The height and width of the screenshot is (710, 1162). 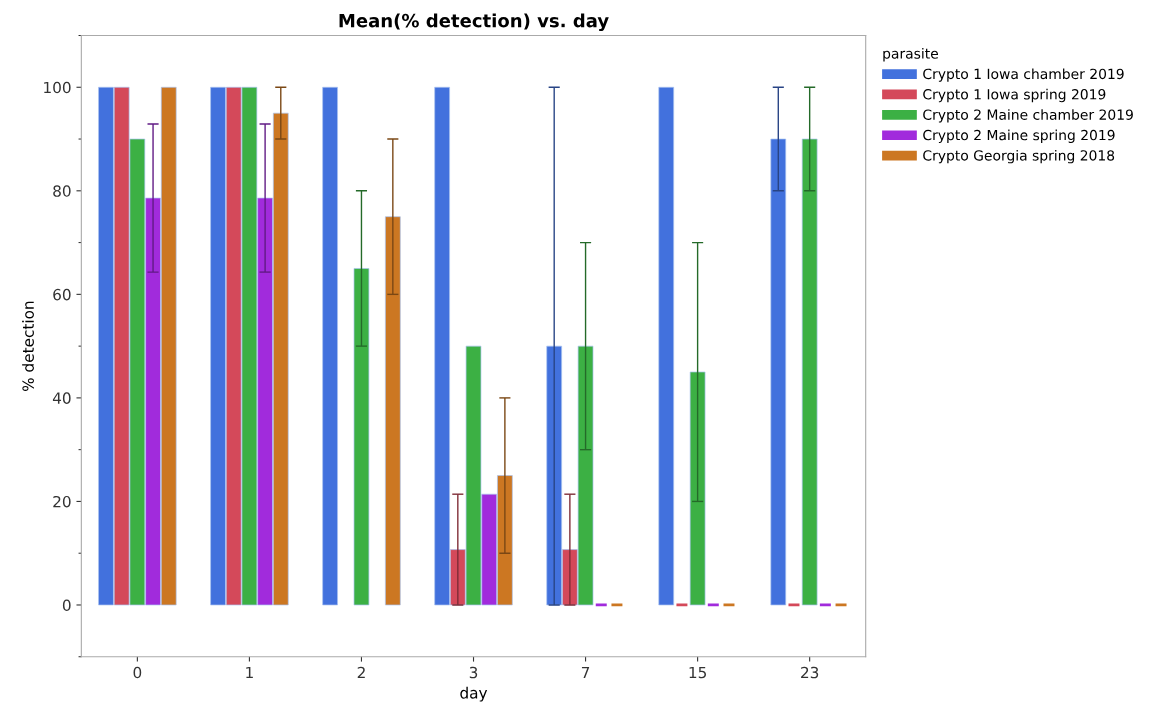 I want to click on y-tick-label: 20, so click(x=62, y=501).